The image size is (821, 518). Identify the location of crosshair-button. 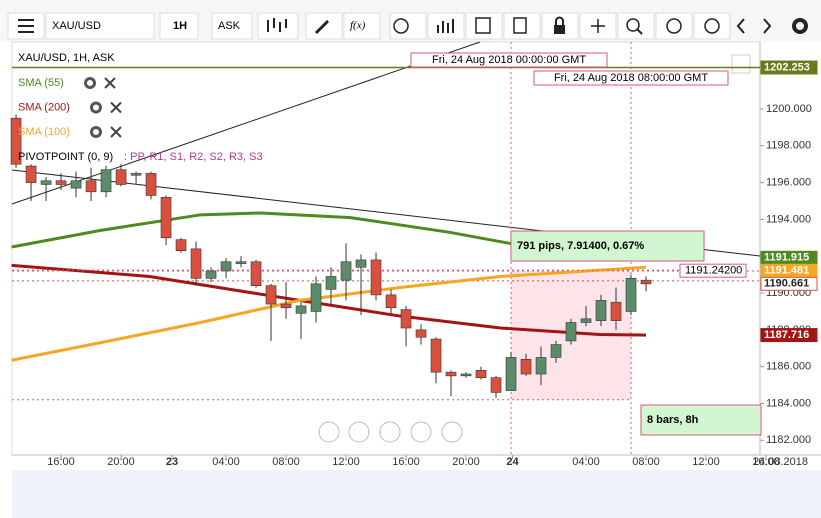
(598, 26).